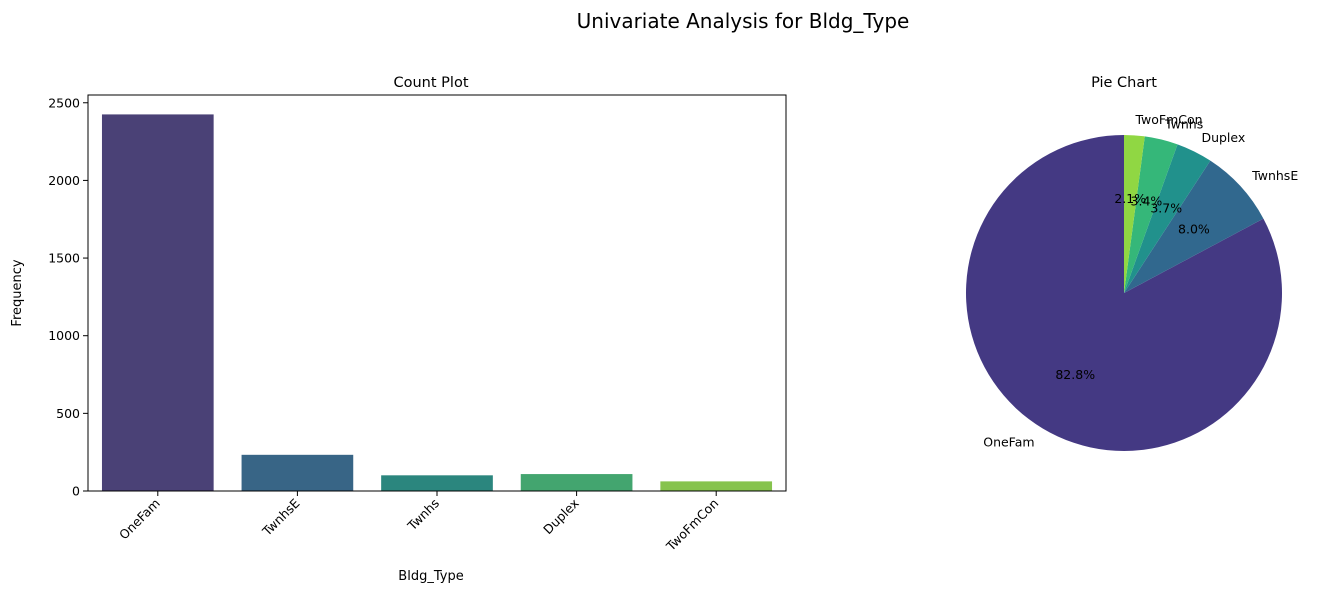  I want to click on pie-wedge-twofmcon, so click(1134, 214).